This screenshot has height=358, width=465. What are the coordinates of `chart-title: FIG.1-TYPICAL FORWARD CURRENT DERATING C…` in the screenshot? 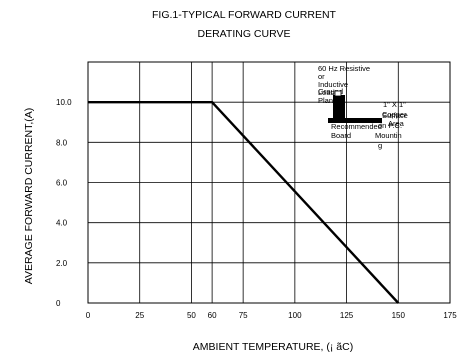 It's located at (244, 24).